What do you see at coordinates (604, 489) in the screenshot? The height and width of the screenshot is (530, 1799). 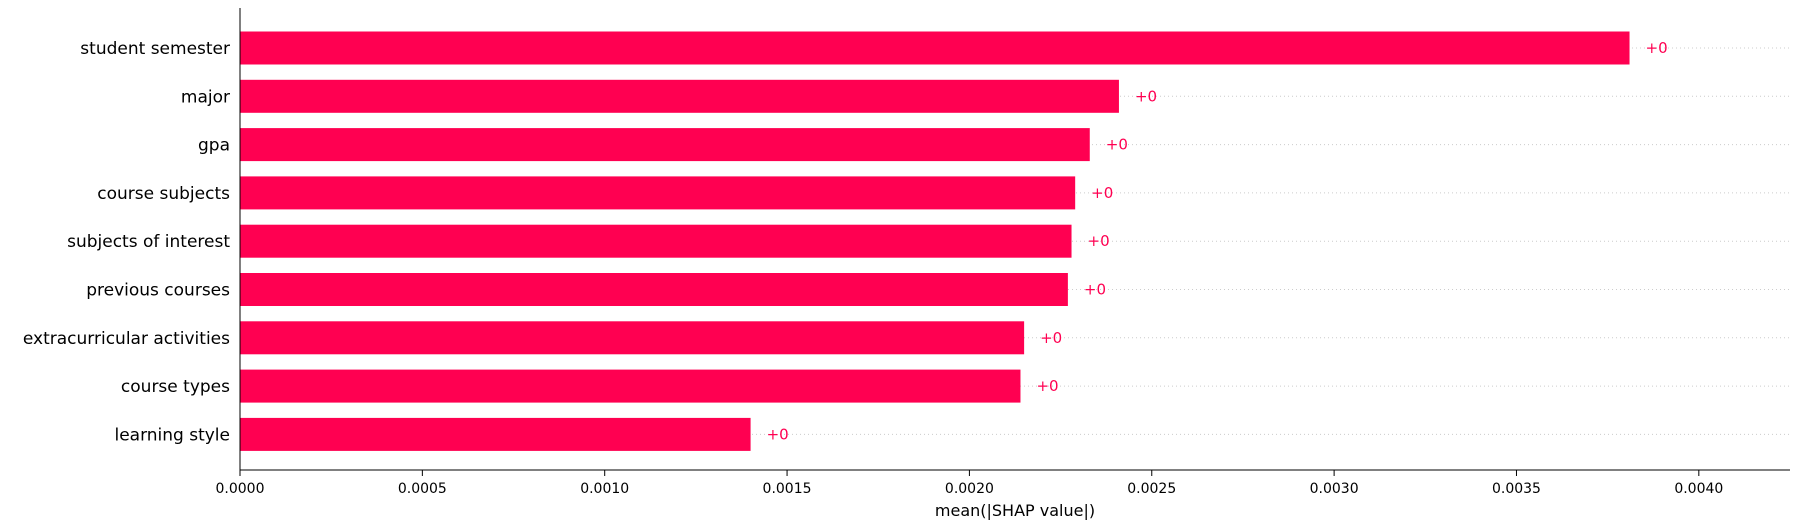 I see `x-tick-label: 0.0010` at bounding box center [604, 489].